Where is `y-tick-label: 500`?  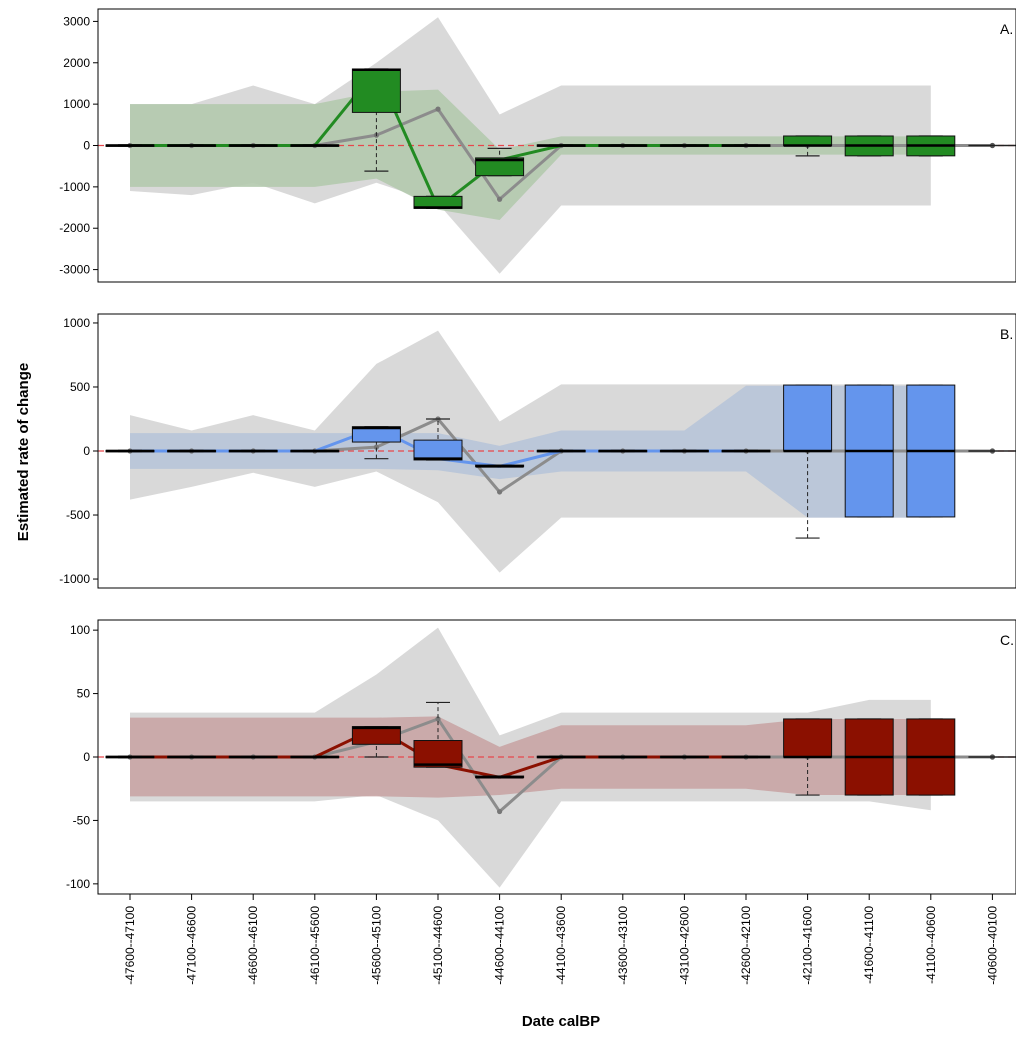
y-tick-label: 500 is located at coordinates (80, 387).